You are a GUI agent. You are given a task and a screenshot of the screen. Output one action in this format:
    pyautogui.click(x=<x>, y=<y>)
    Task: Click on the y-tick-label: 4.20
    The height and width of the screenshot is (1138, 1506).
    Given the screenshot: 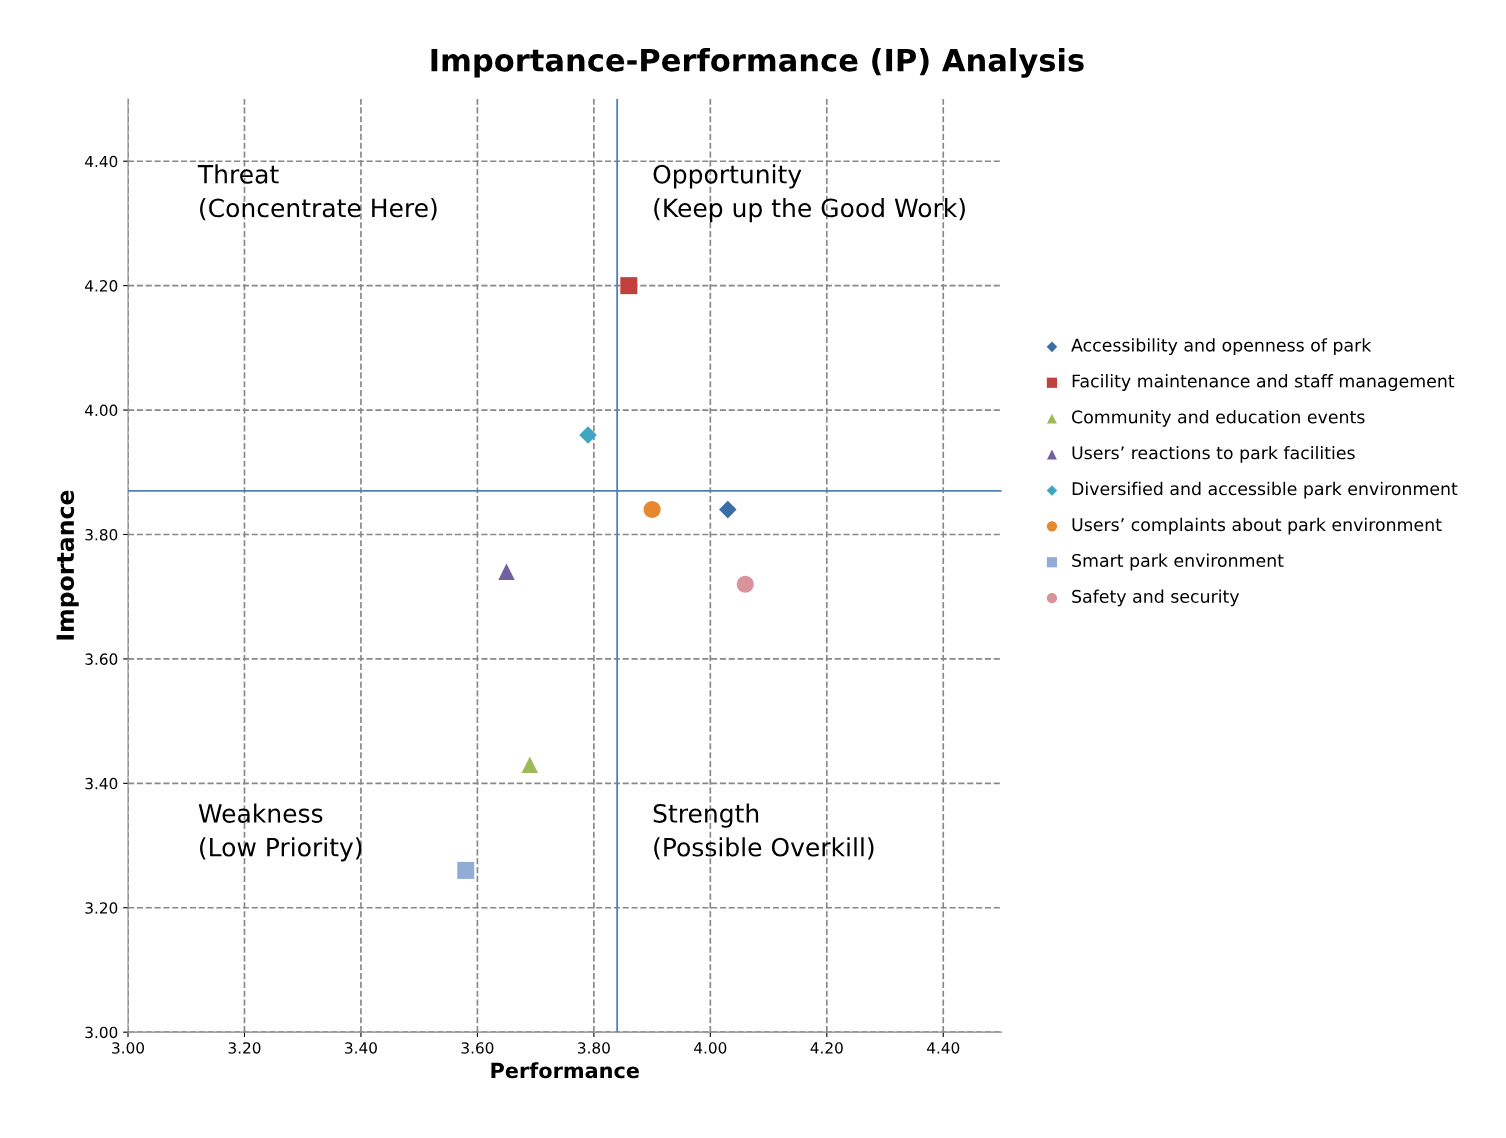 What is the action you would take?
    pyautogui.click(x=101, y=286)
    